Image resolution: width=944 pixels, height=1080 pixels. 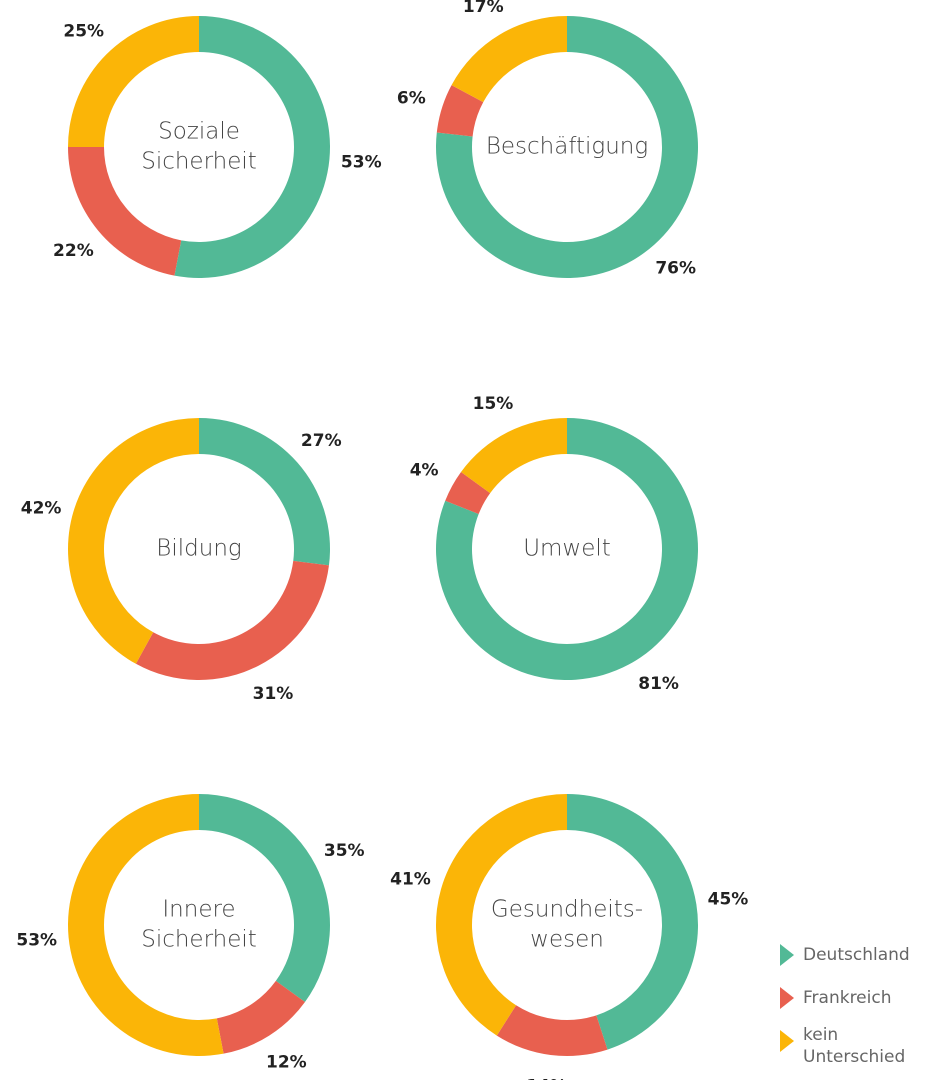 What do you see at coordinates (198, 549) in the screenshot?
I see `center-title: Bildung` at bounding box center [198, 549].